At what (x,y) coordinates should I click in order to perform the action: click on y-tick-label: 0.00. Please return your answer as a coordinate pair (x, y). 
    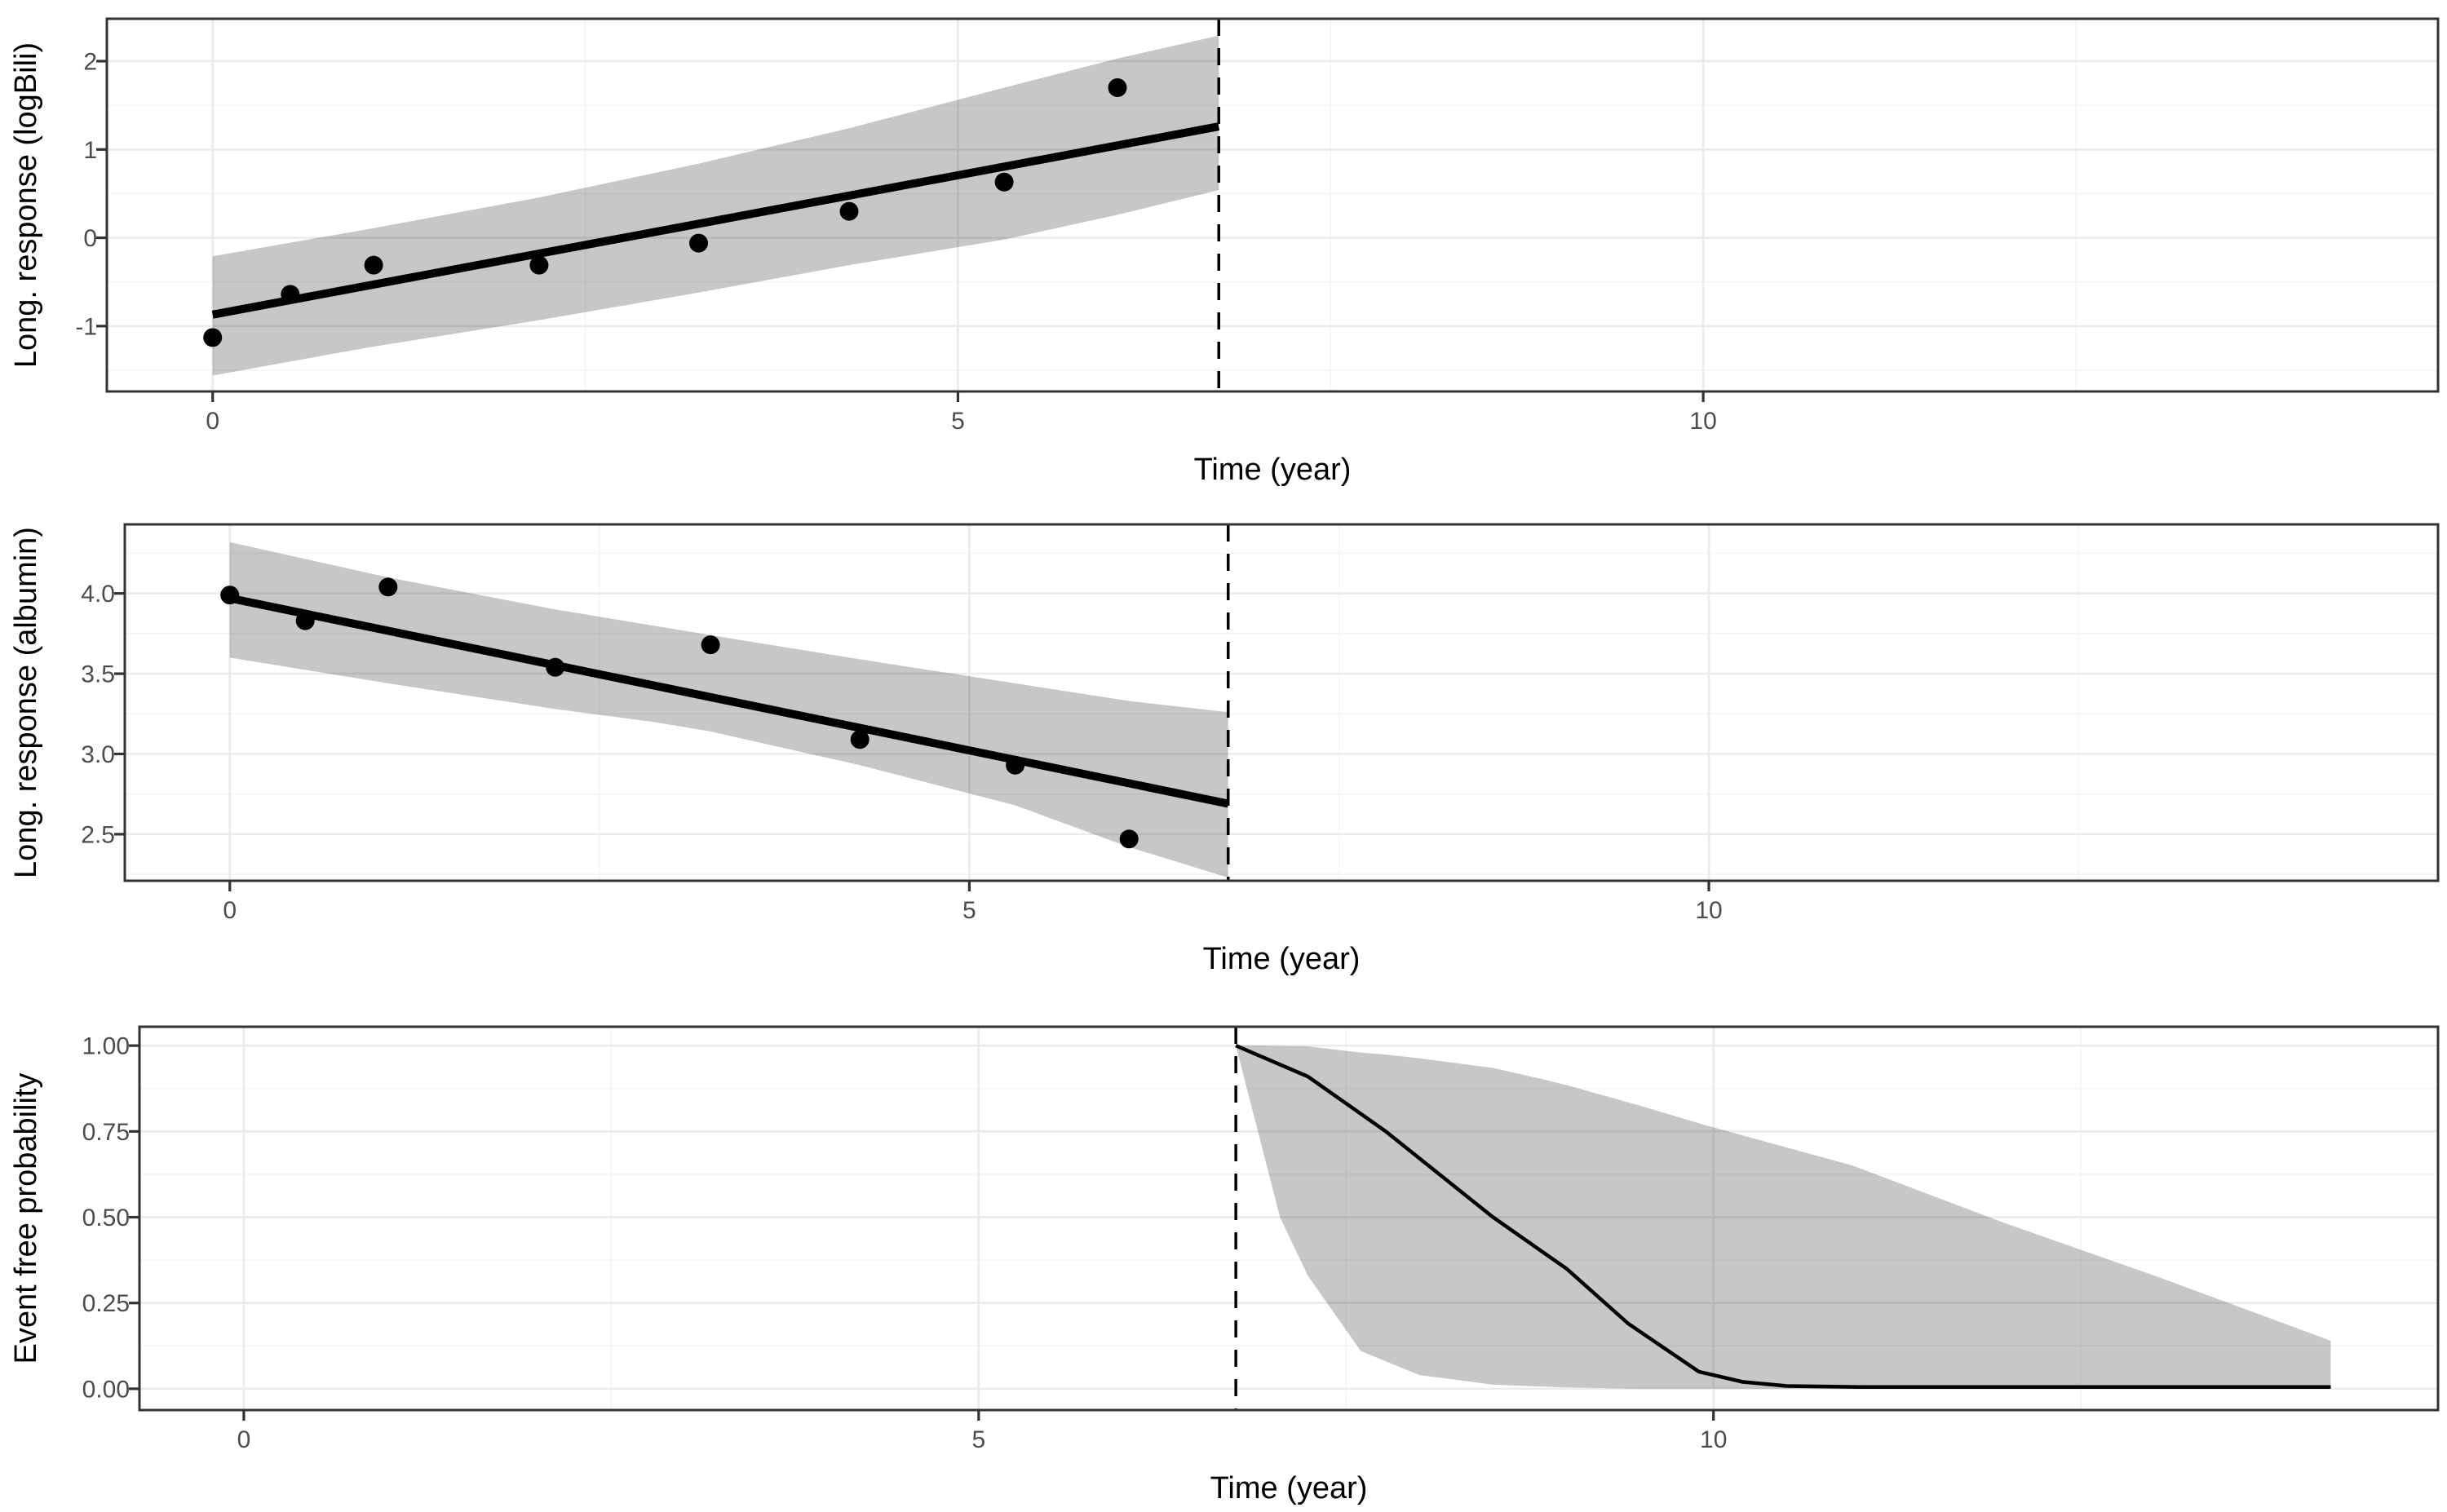
    Looking at the image, I should click on (106, 1389).